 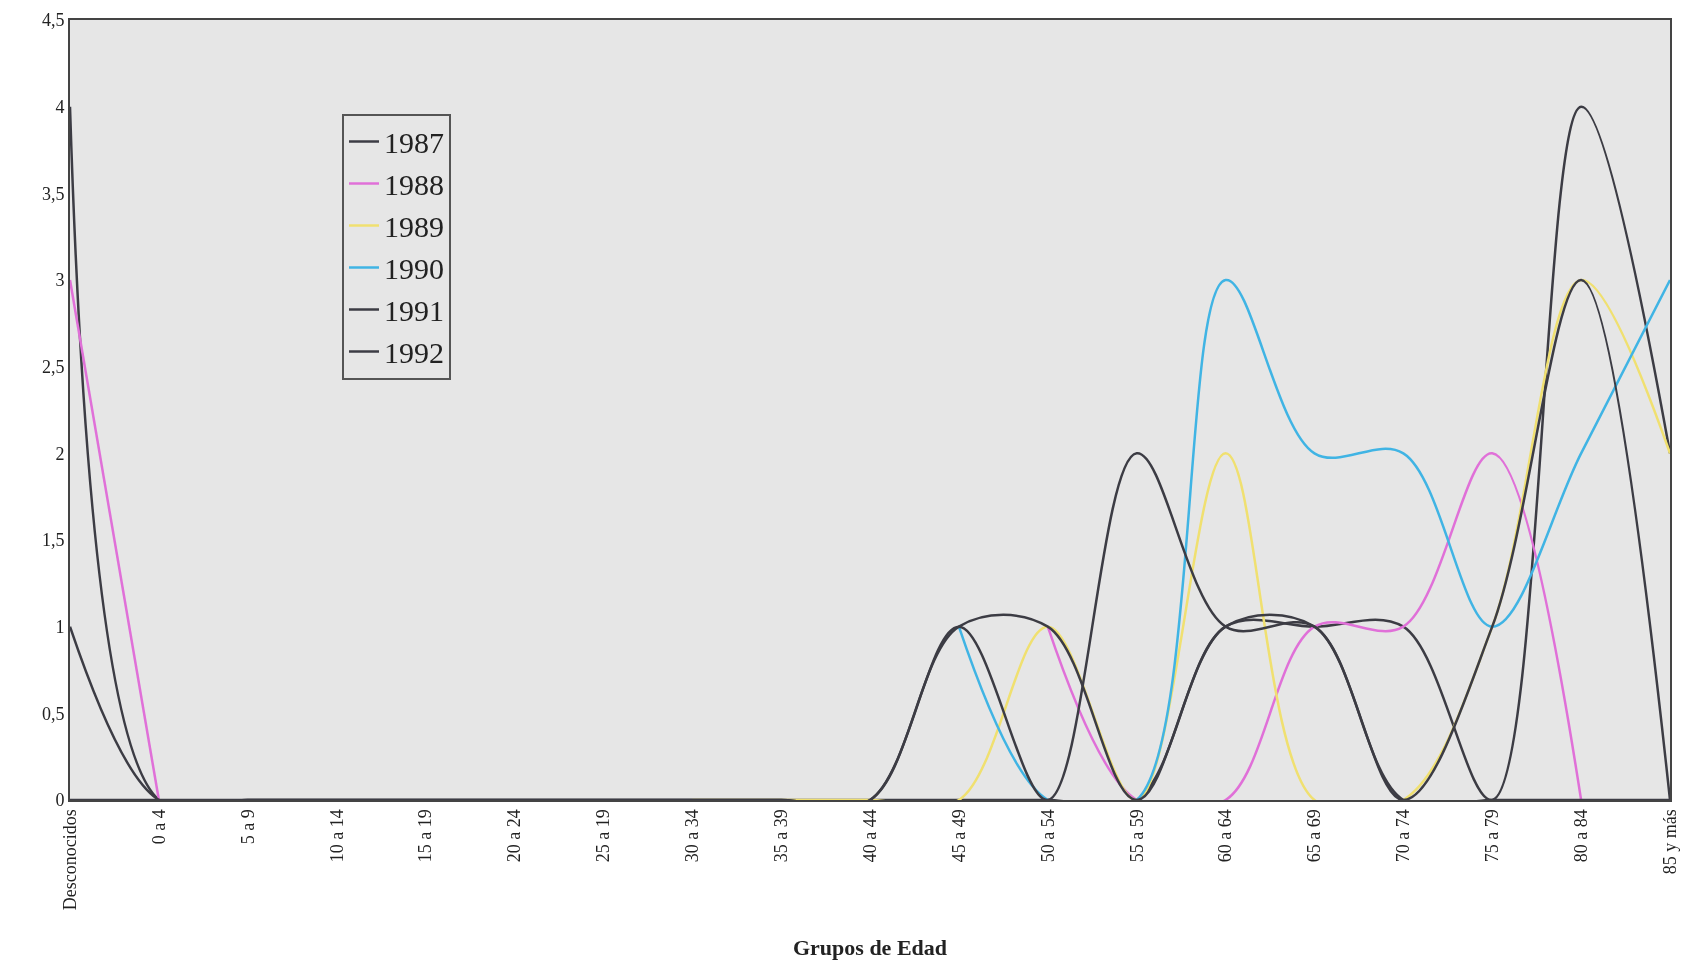 What do you see at coordinates (414, 185) in the screenshot?
I see `legend-label: 1988` at bounding box center [414, 185].